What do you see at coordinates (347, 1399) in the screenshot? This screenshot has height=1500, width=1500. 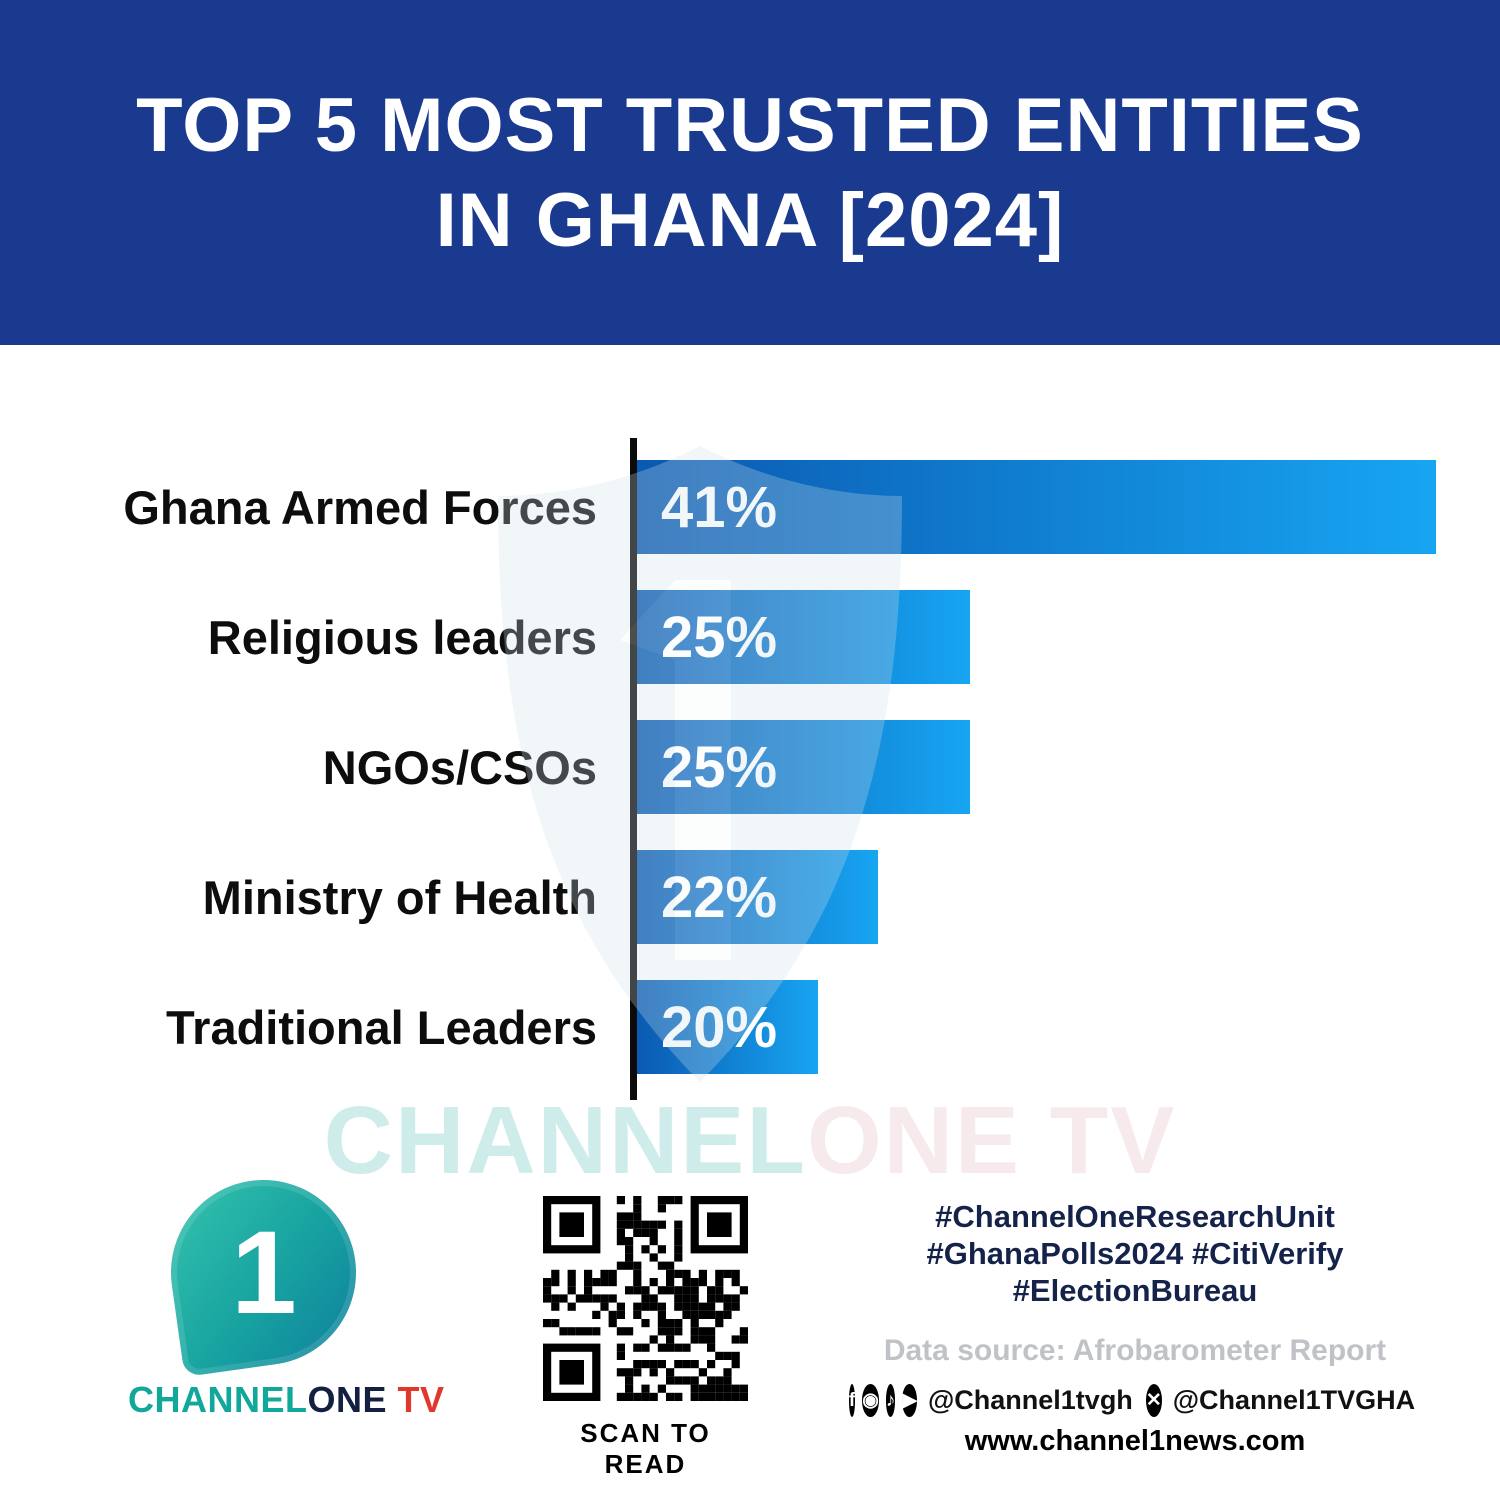 I see `brand-one: ONE` at bounding box center [347, 1399].